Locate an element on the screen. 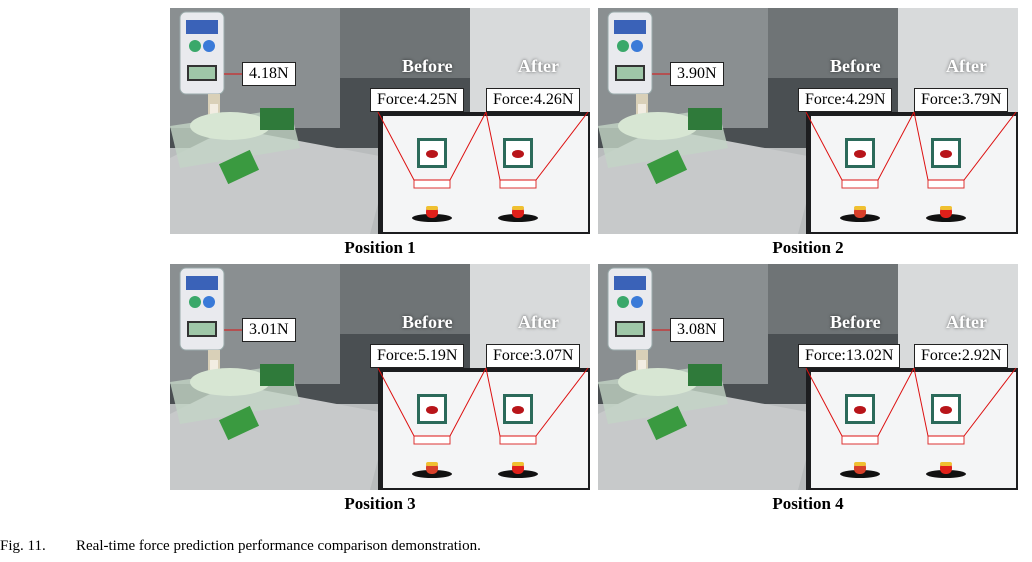 The height and width of the screenshot is (562, 1032). before-force-label: Force:4.29N is located at coordinates (845, 100).